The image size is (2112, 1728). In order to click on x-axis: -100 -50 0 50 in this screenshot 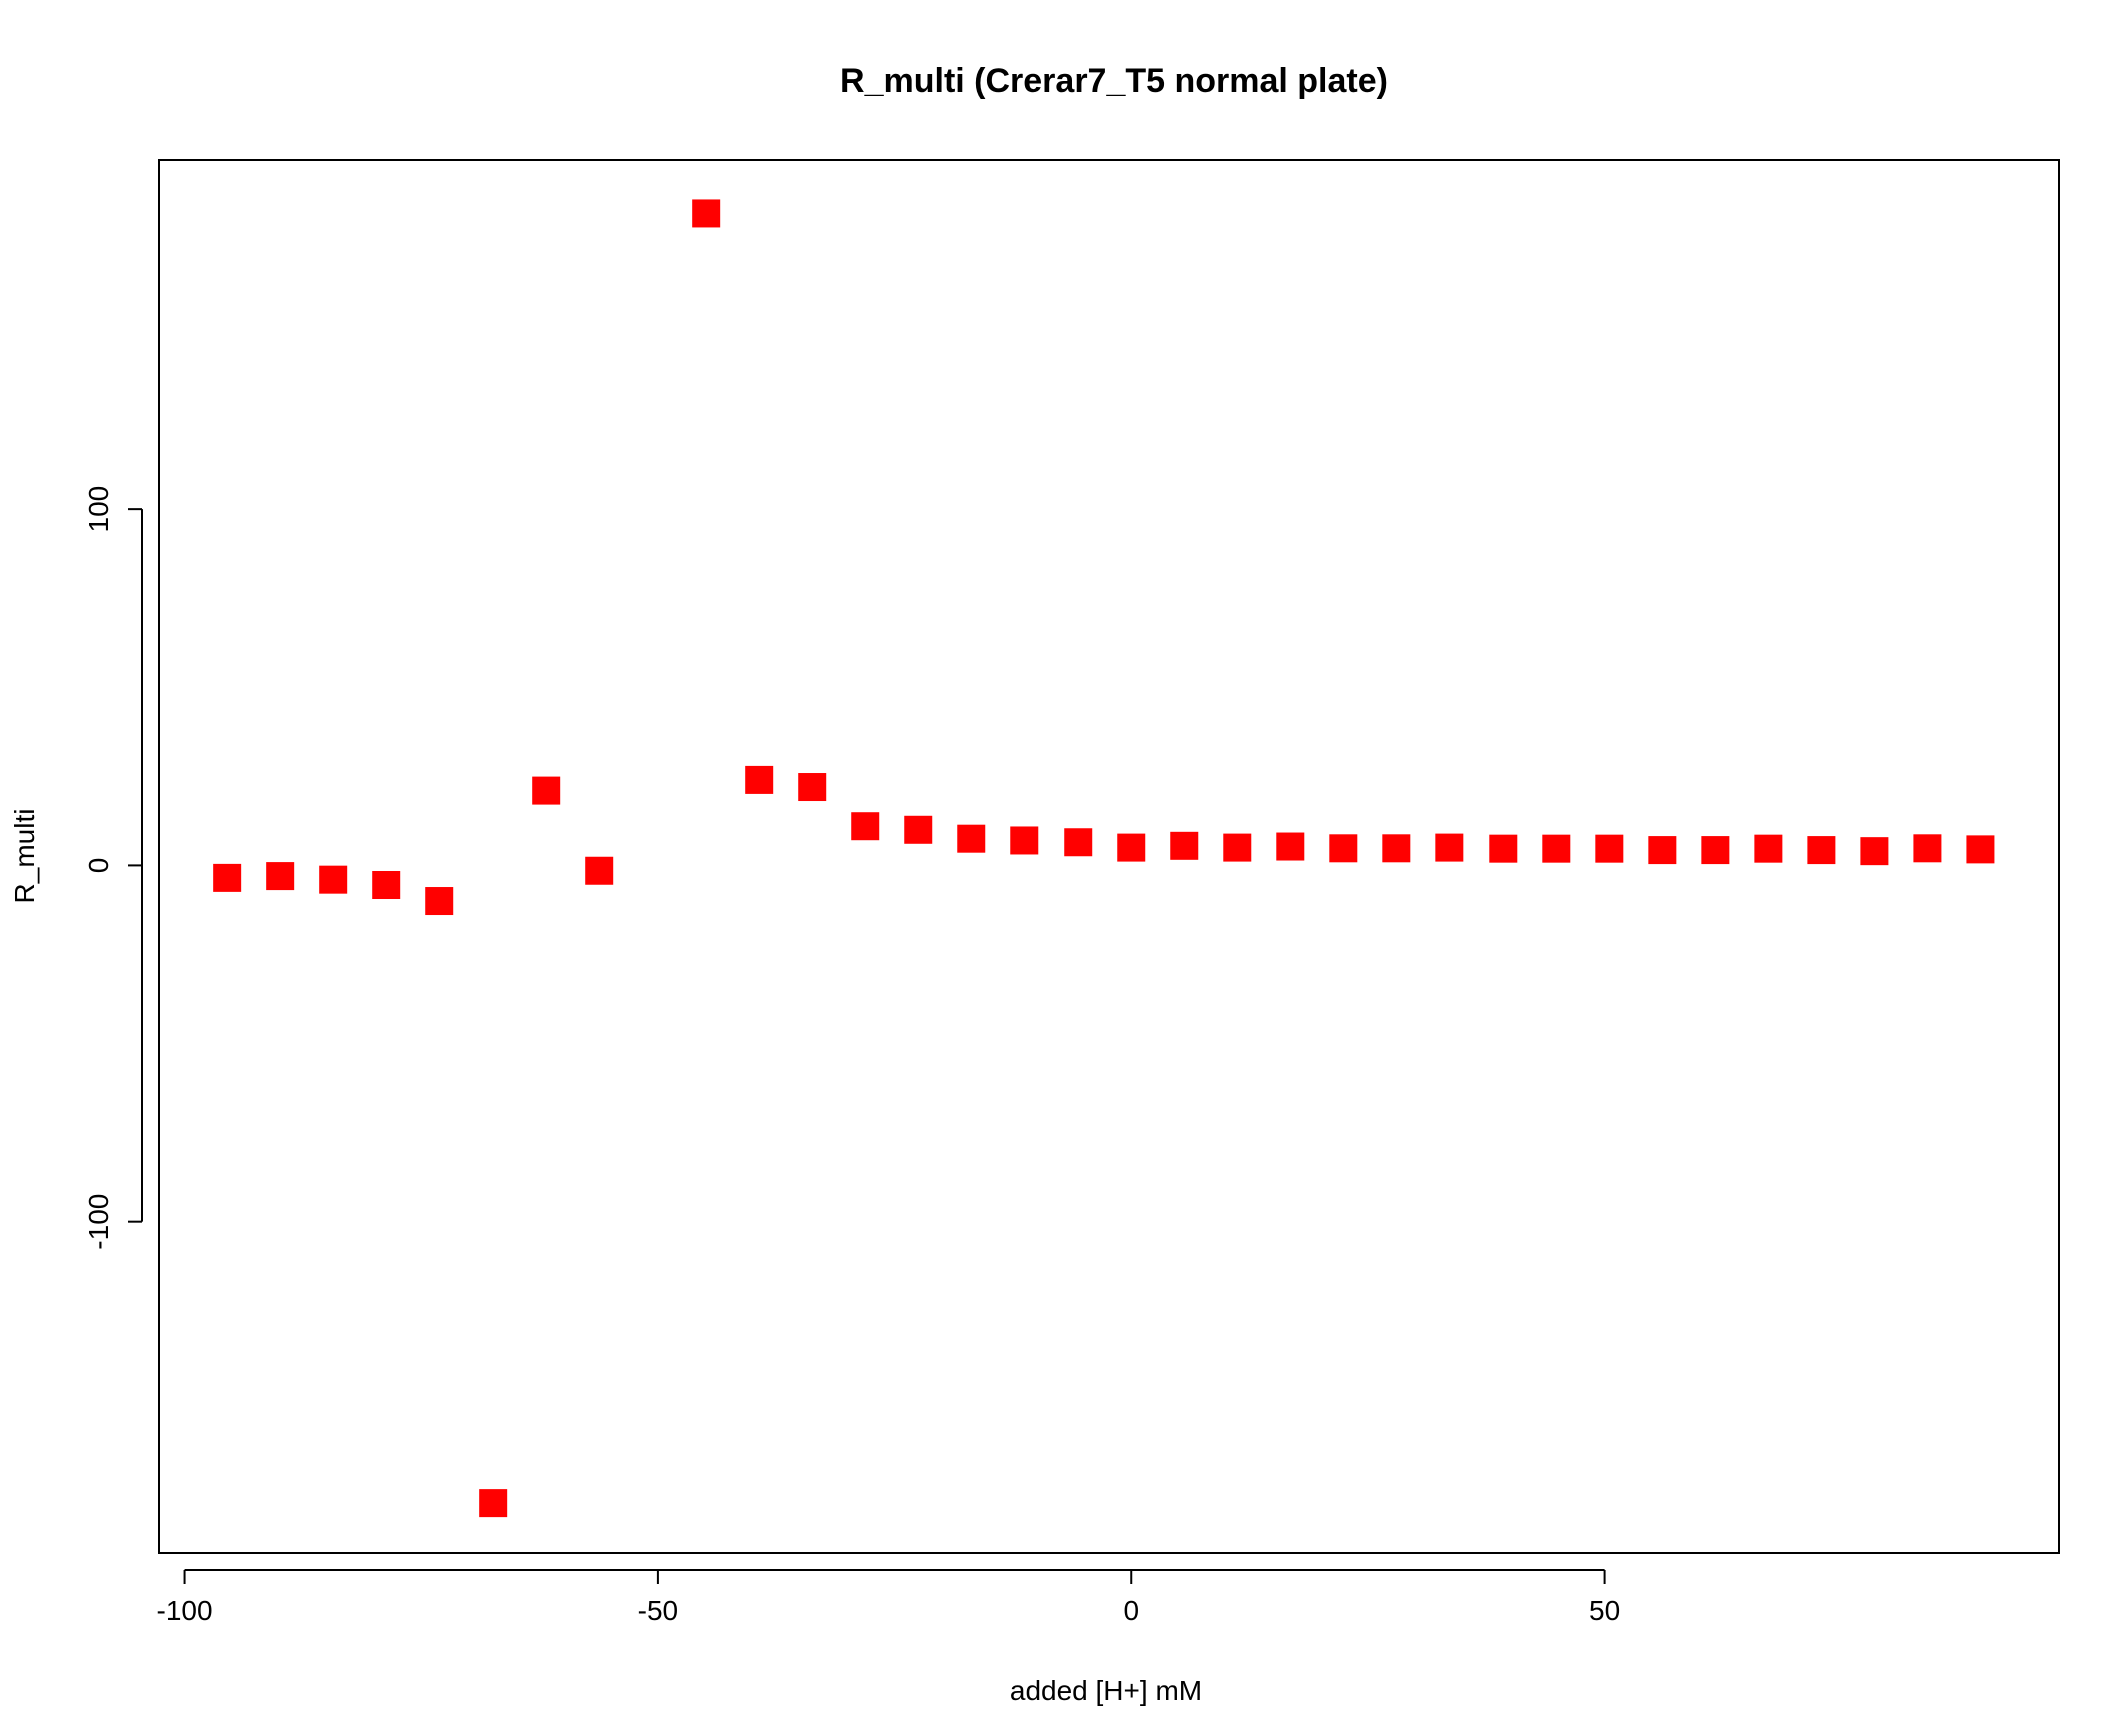, I will do `click(888, 1597)`.